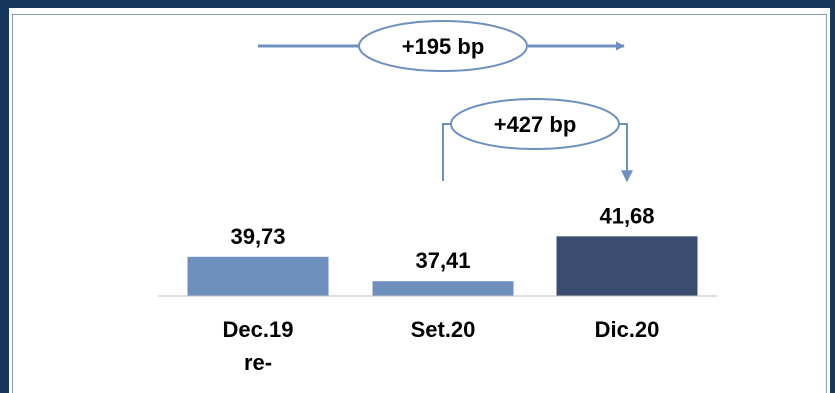 The image size is (835, 393). Describe the element at coordinates (627, 329) in the screenshot. I see `category-label-2: Dic.20` at that location.